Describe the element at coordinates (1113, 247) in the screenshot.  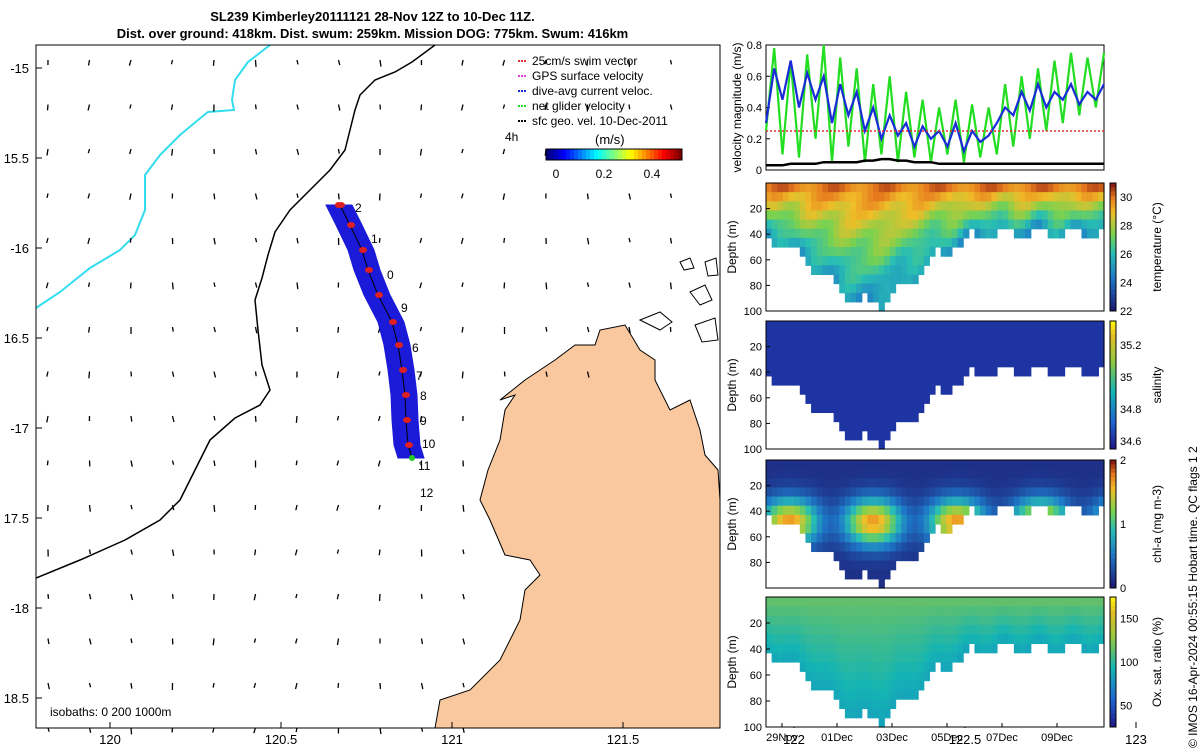
I see `colorbar-frame` at that location.